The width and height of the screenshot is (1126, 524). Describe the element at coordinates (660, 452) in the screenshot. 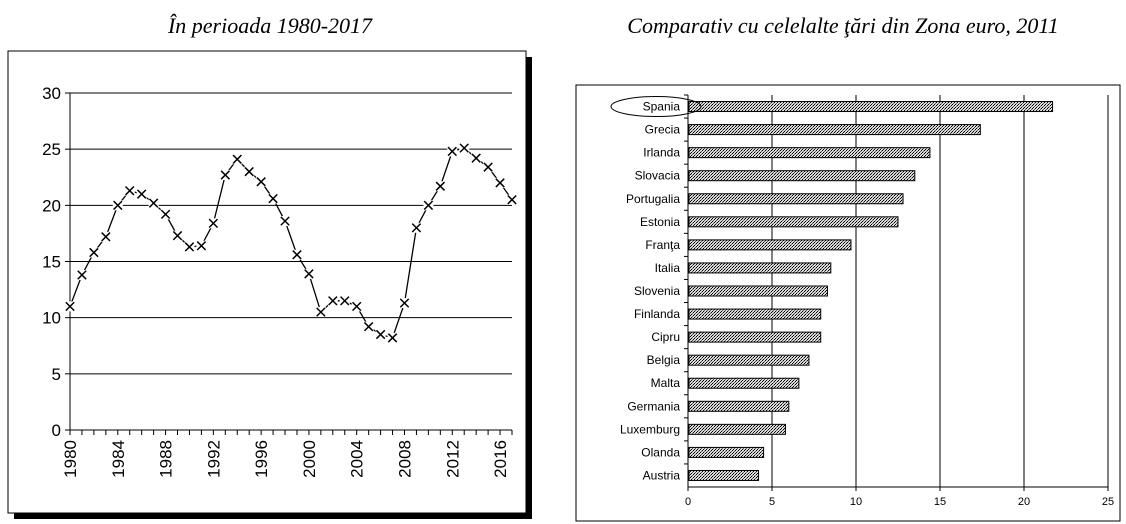

I see `category-label: Olanda` at that location.